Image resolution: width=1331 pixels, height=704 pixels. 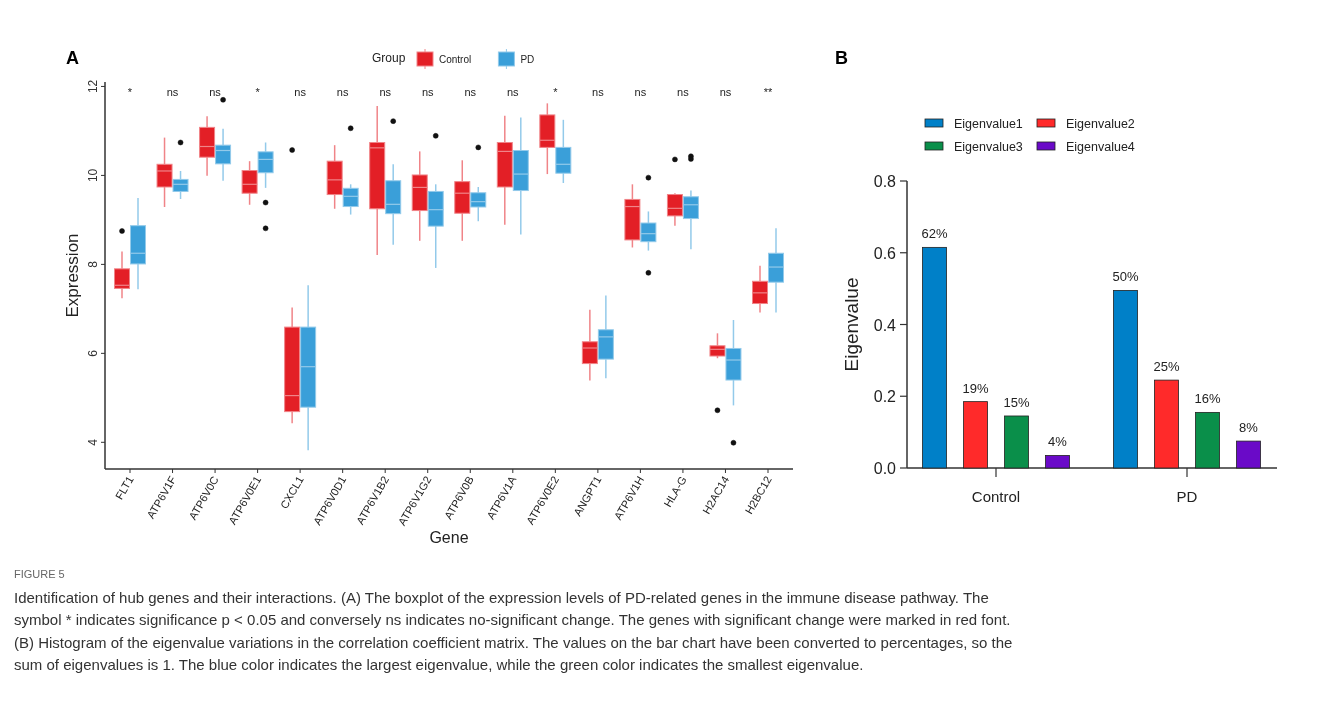 What do you see at coordinates (1166, 367) in the screenshot?
I see `data-label: 25%` at bounding box center [1166, 367].